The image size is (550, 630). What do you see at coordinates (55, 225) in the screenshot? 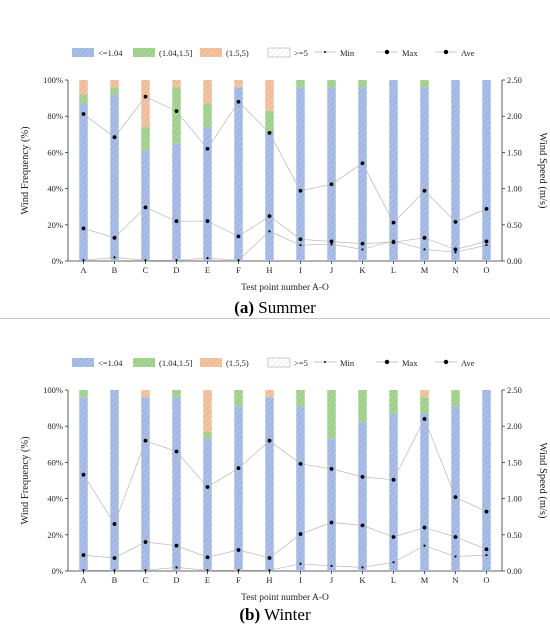
I see `summer-ytick-left-label-1: 20%` at bounding box center [55, 225].